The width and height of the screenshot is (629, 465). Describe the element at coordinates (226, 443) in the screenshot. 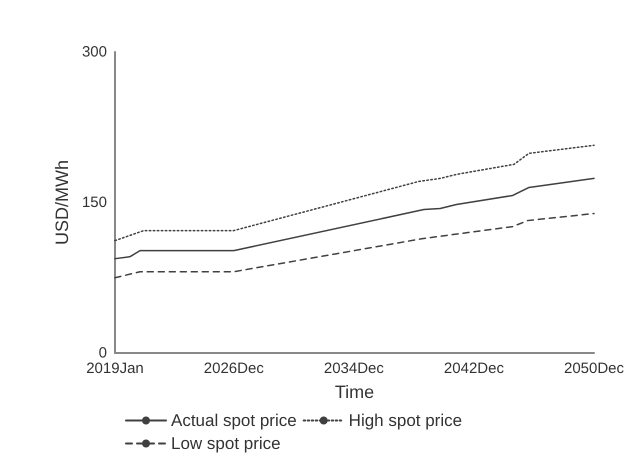

I see `legend-label: Low spot price` at that location.